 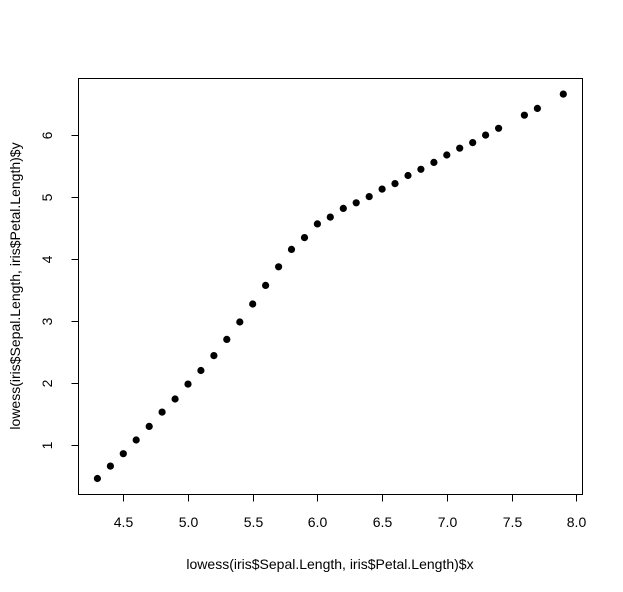 What do you see at coordinates (318, 522) in the screenshot?
I see `x-tick-label: 6.0` at bounding box center [318, 522].